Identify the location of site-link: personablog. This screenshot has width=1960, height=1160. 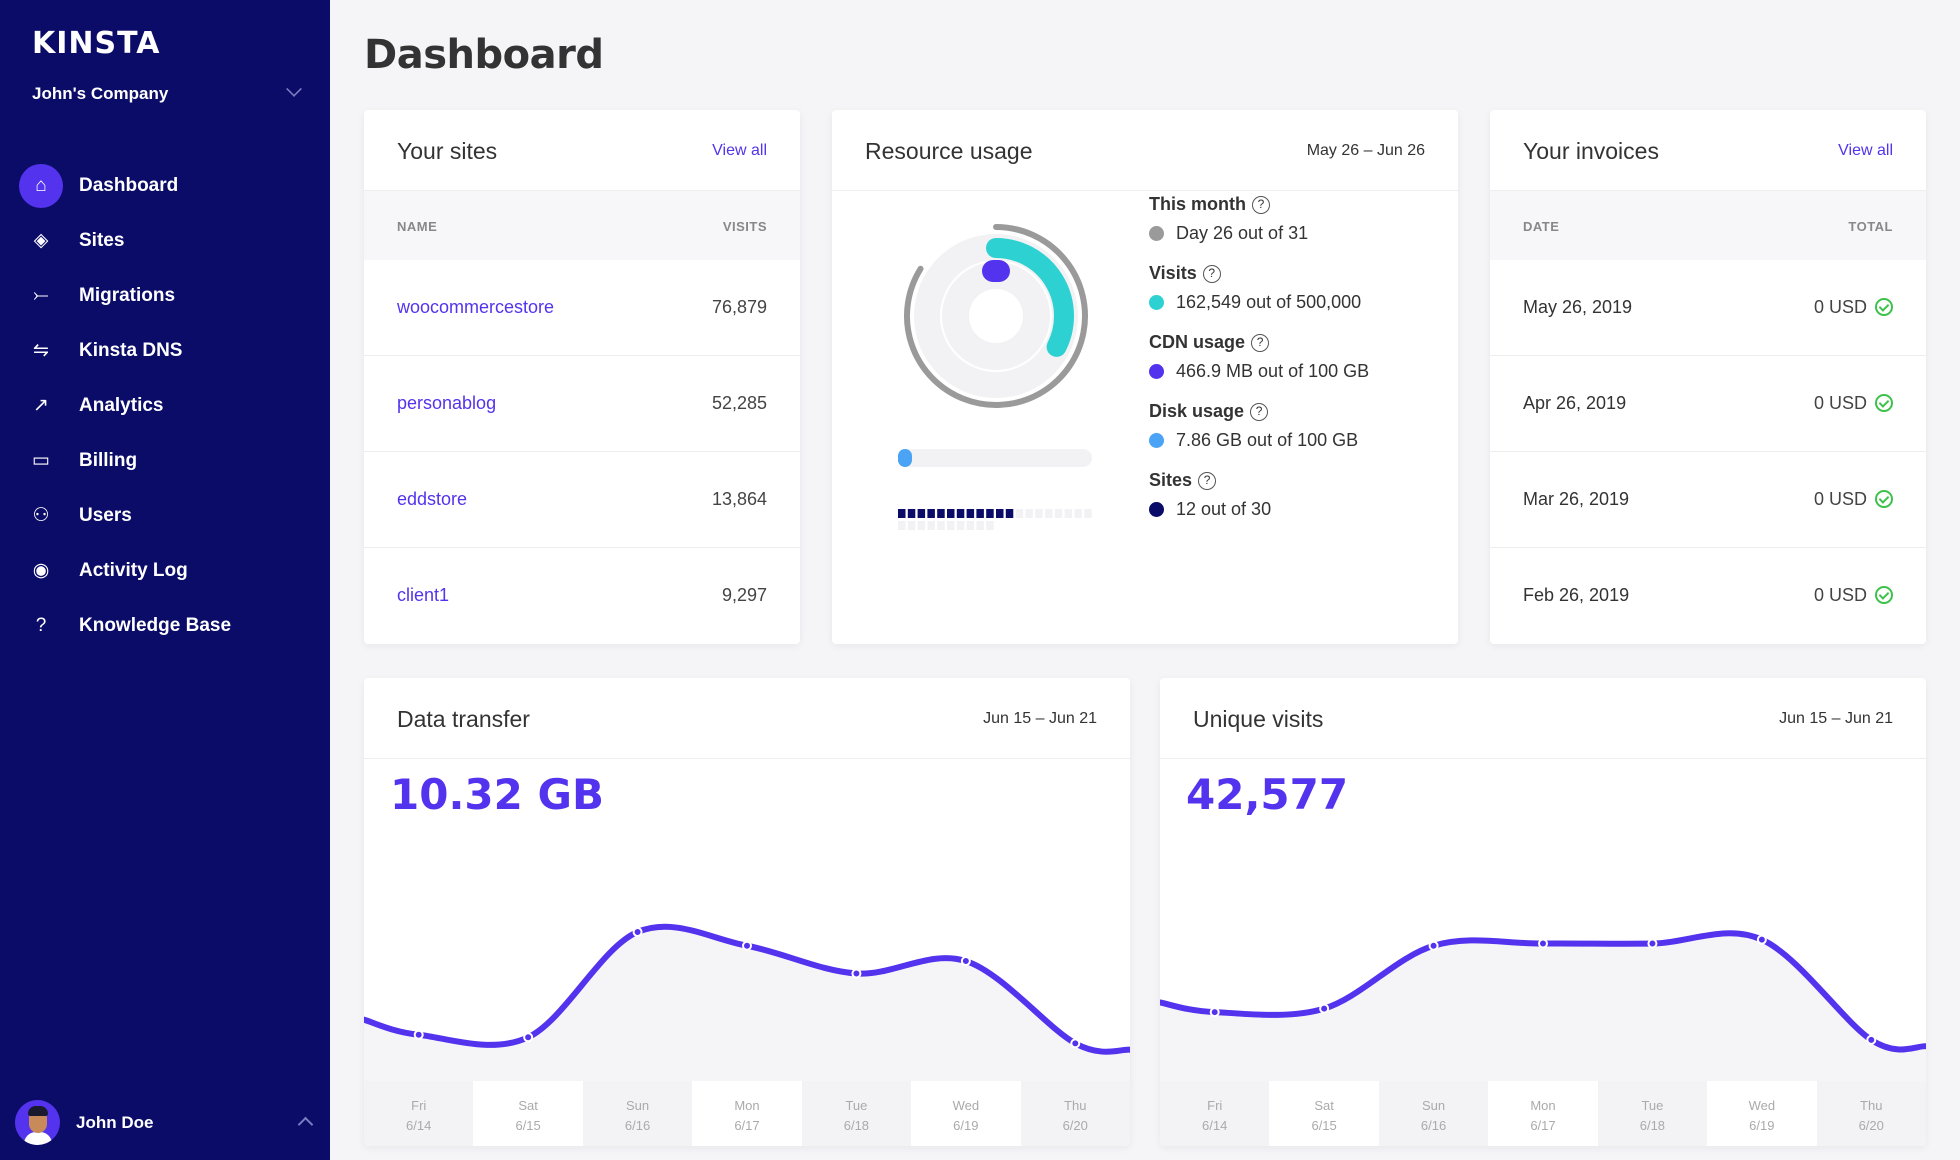
(447, 403).